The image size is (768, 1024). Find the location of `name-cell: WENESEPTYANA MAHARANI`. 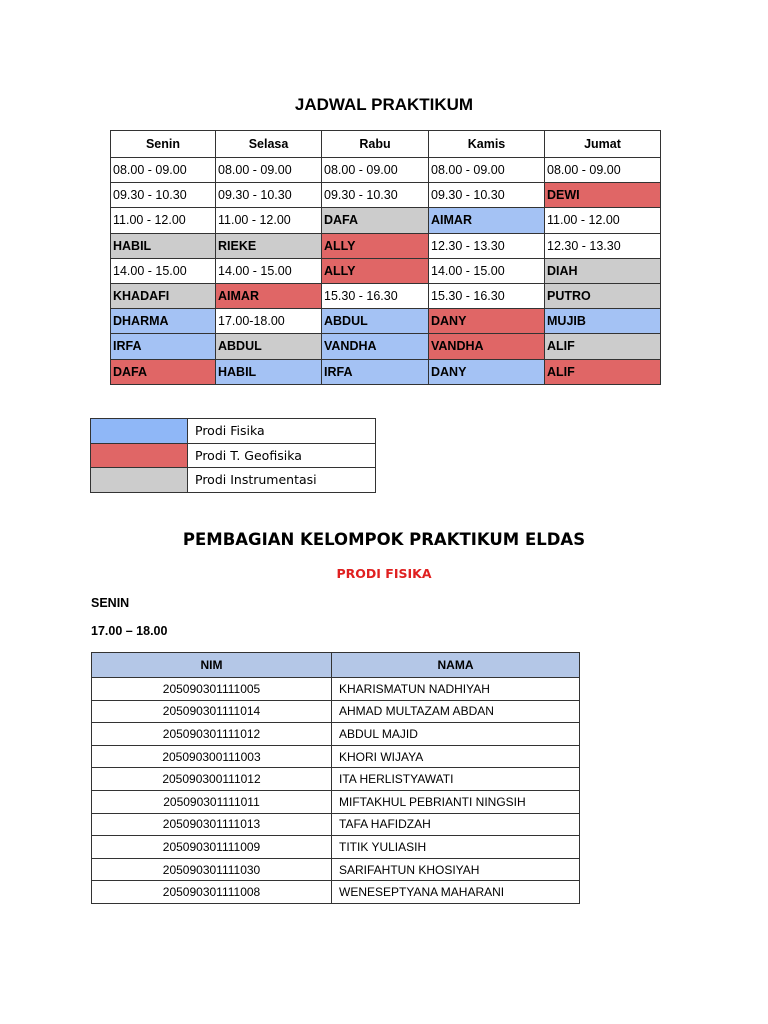

name-cell: WENESEPTYANA MAHARANI is located at coordinates (455, 892).